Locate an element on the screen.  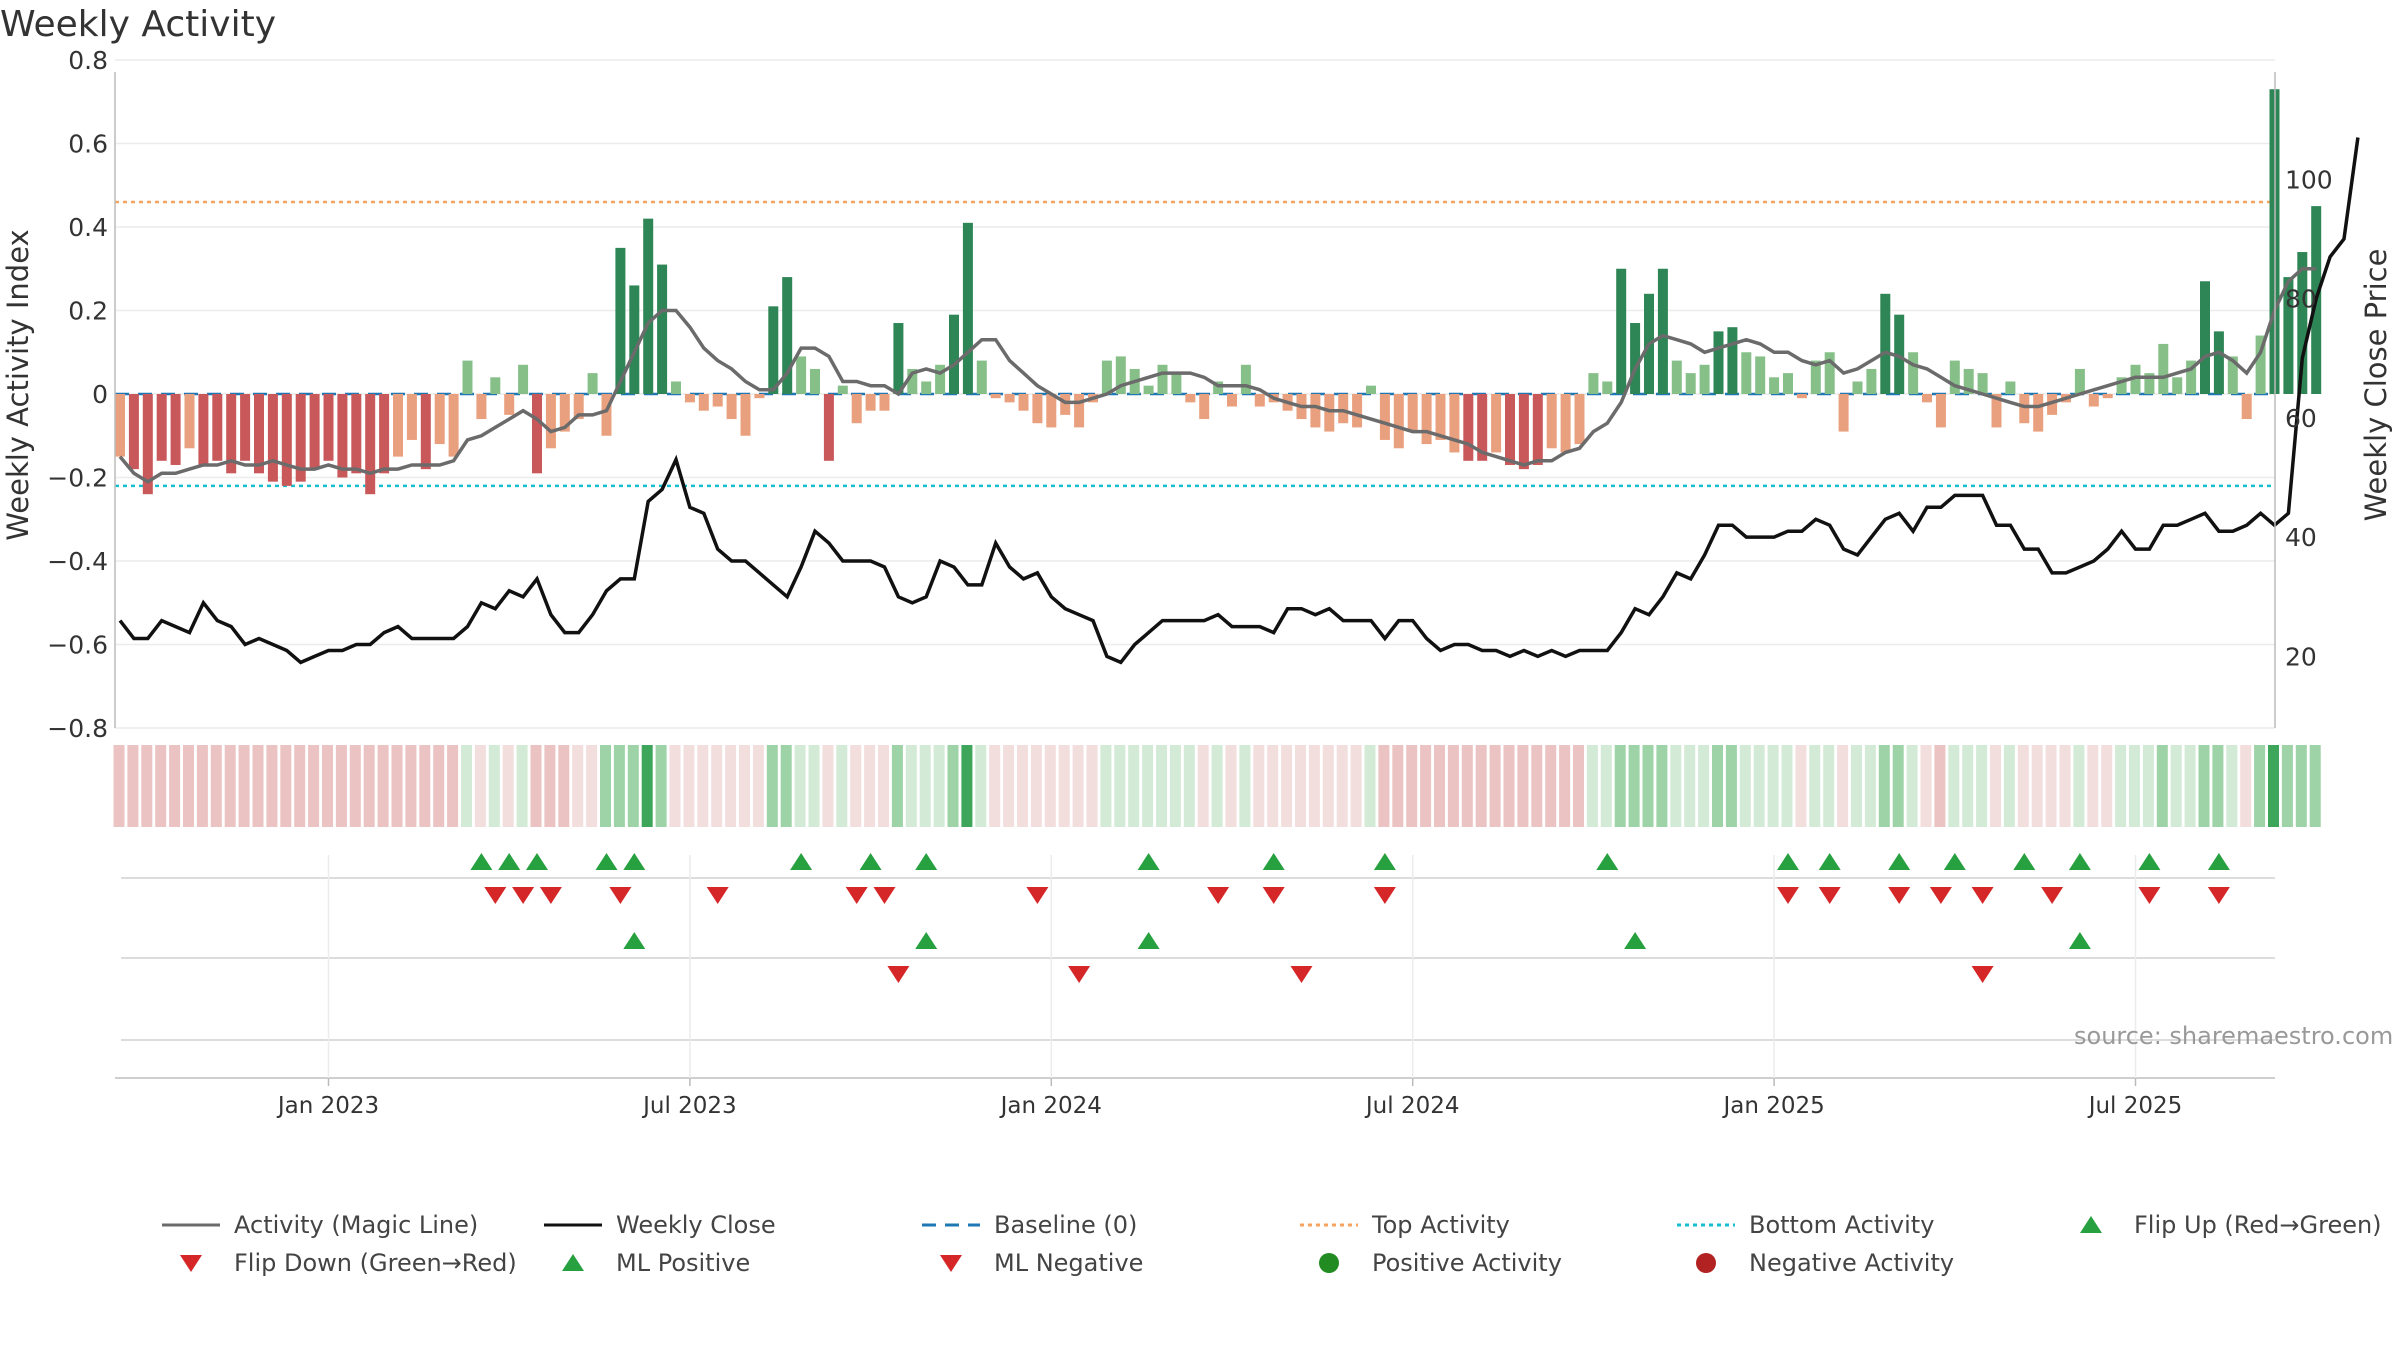
y2-tick-label: 100 is located at coordinates (2309, 179).